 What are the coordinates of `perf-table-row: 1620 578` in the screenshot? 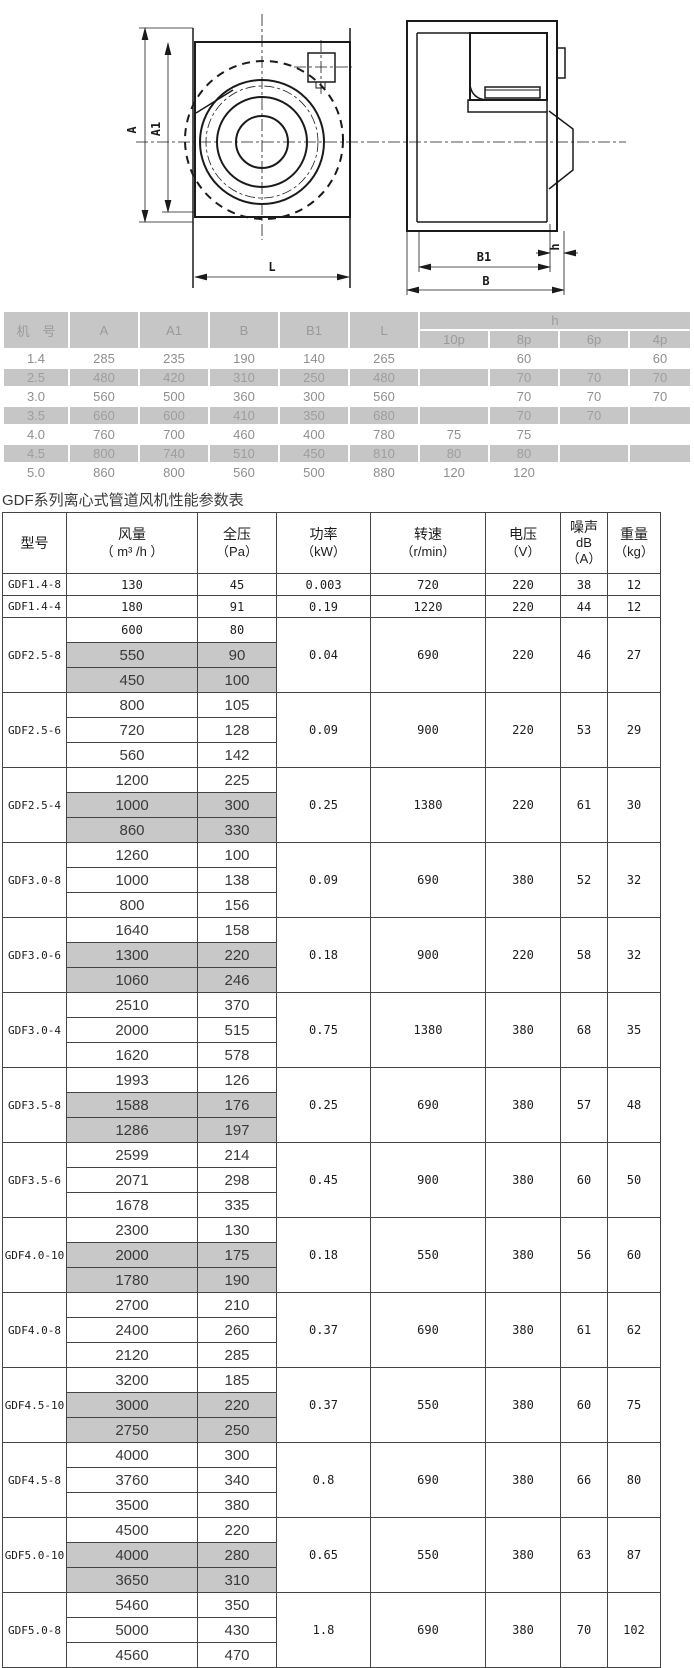 It's located at (332, 1055).